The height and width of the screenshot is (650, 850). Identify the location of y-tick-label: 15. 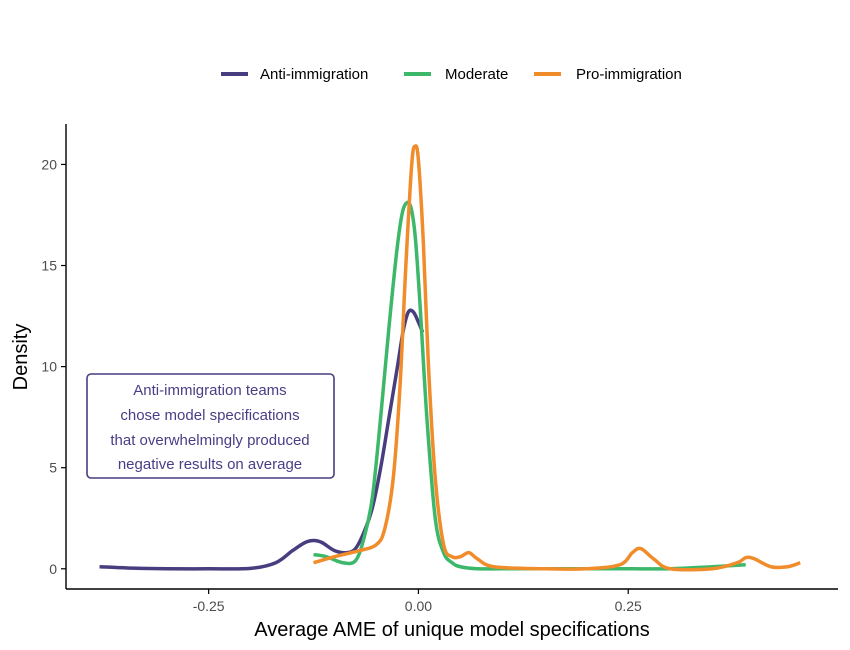
(49, 266).